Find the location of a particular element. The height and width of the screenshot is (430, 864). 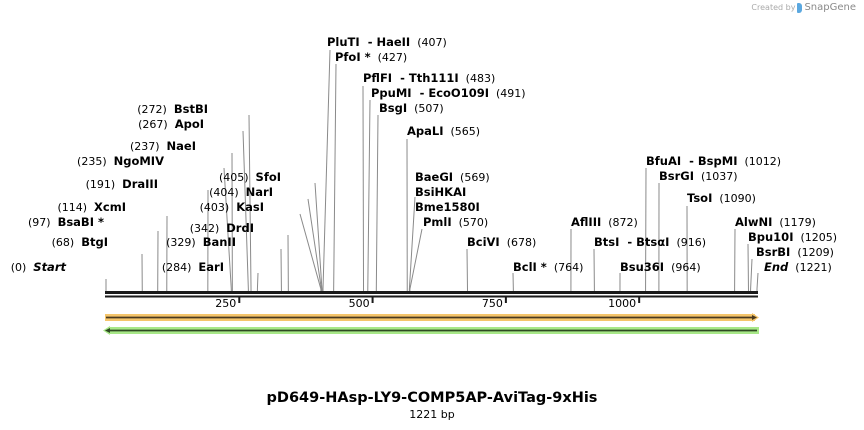

cut-position: (237) is located at coordinates (148, 146).